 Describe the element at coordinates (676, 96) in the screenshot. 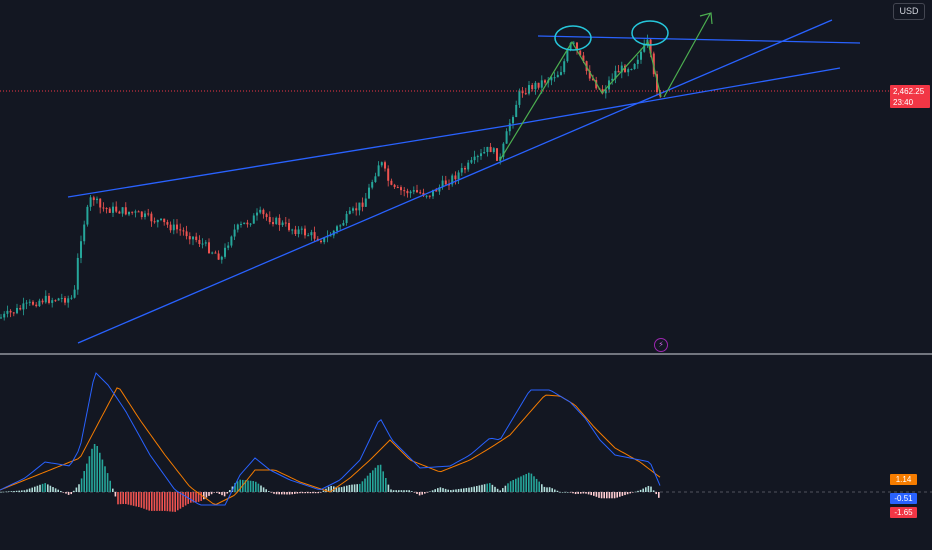

I see `wedge-upper-trendline` at that location.